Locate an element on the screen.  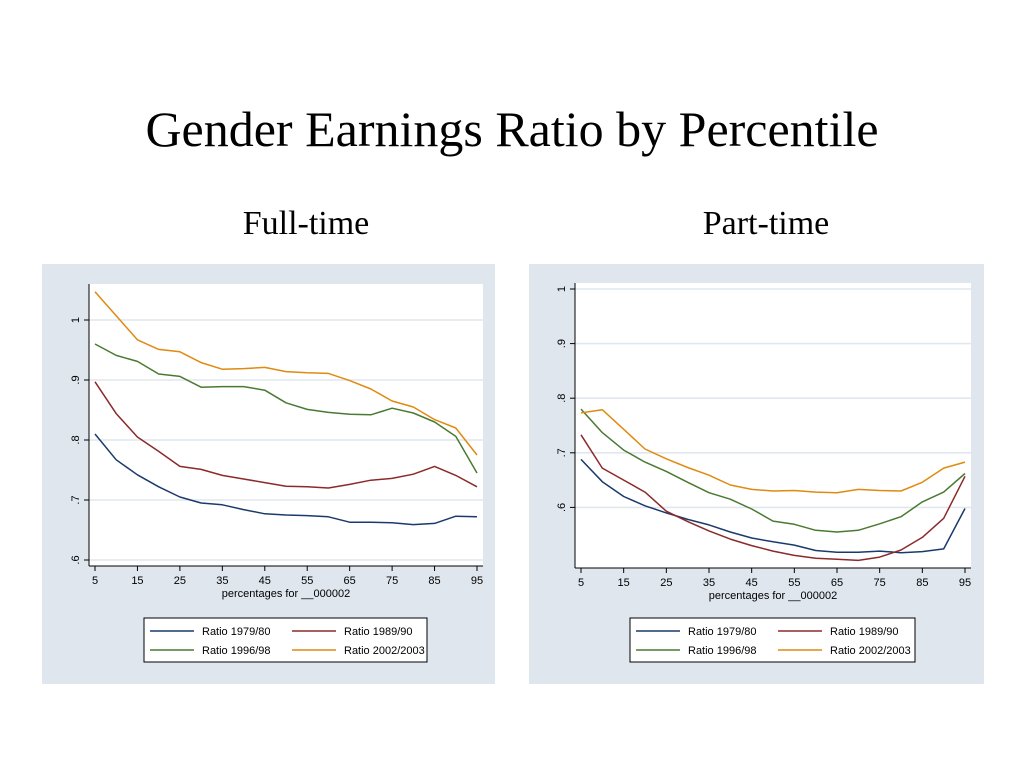
part-time-subtitle: Part-time is located at coordinates (766, 223).